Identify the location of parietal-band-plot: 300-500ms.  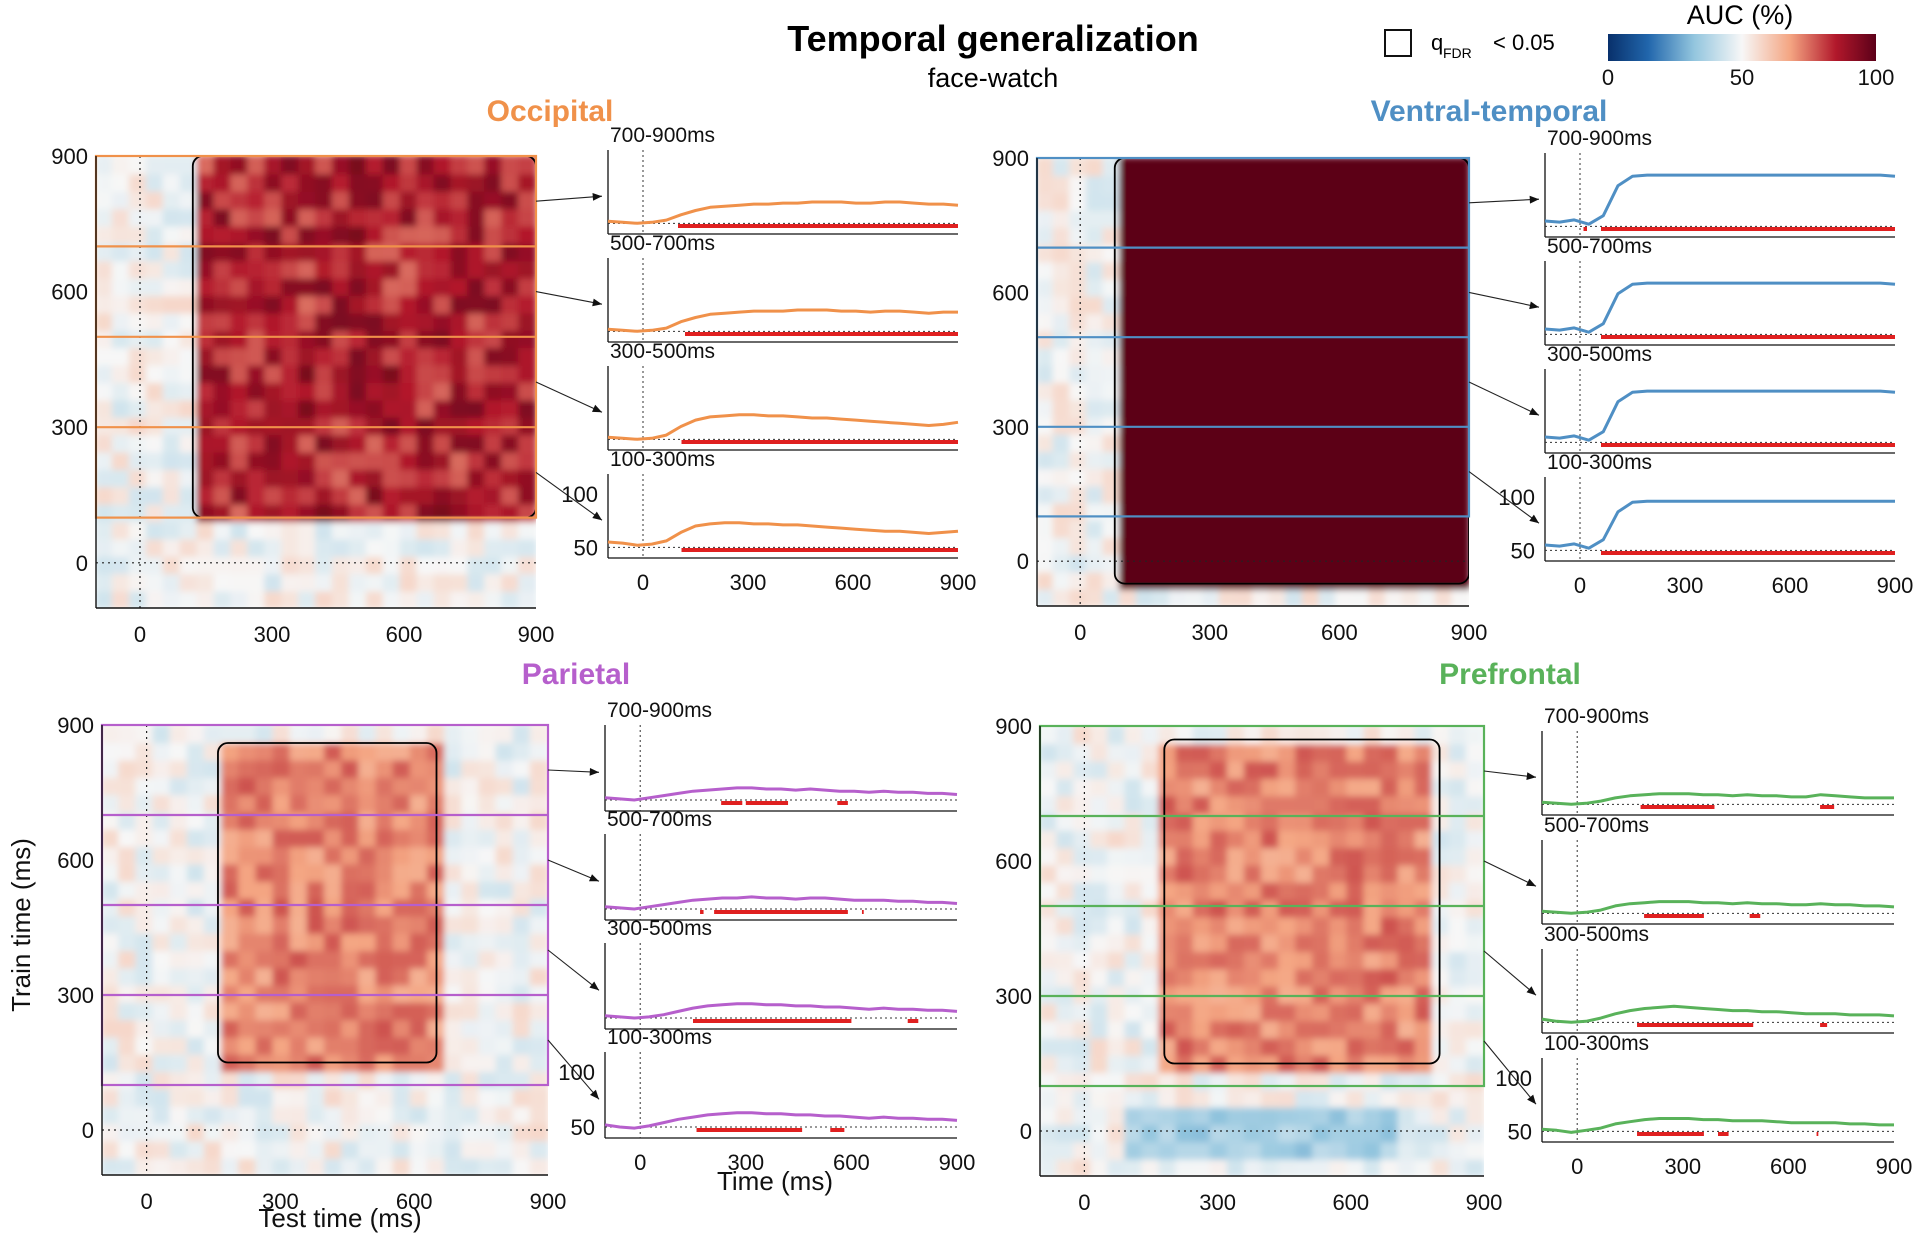
(752, 973).